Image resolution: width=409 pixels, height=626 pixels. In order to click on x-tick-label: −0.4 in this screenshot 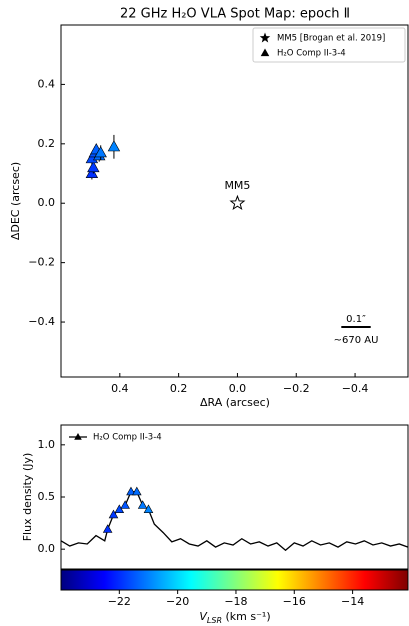, I will do `click(355, 388)`.